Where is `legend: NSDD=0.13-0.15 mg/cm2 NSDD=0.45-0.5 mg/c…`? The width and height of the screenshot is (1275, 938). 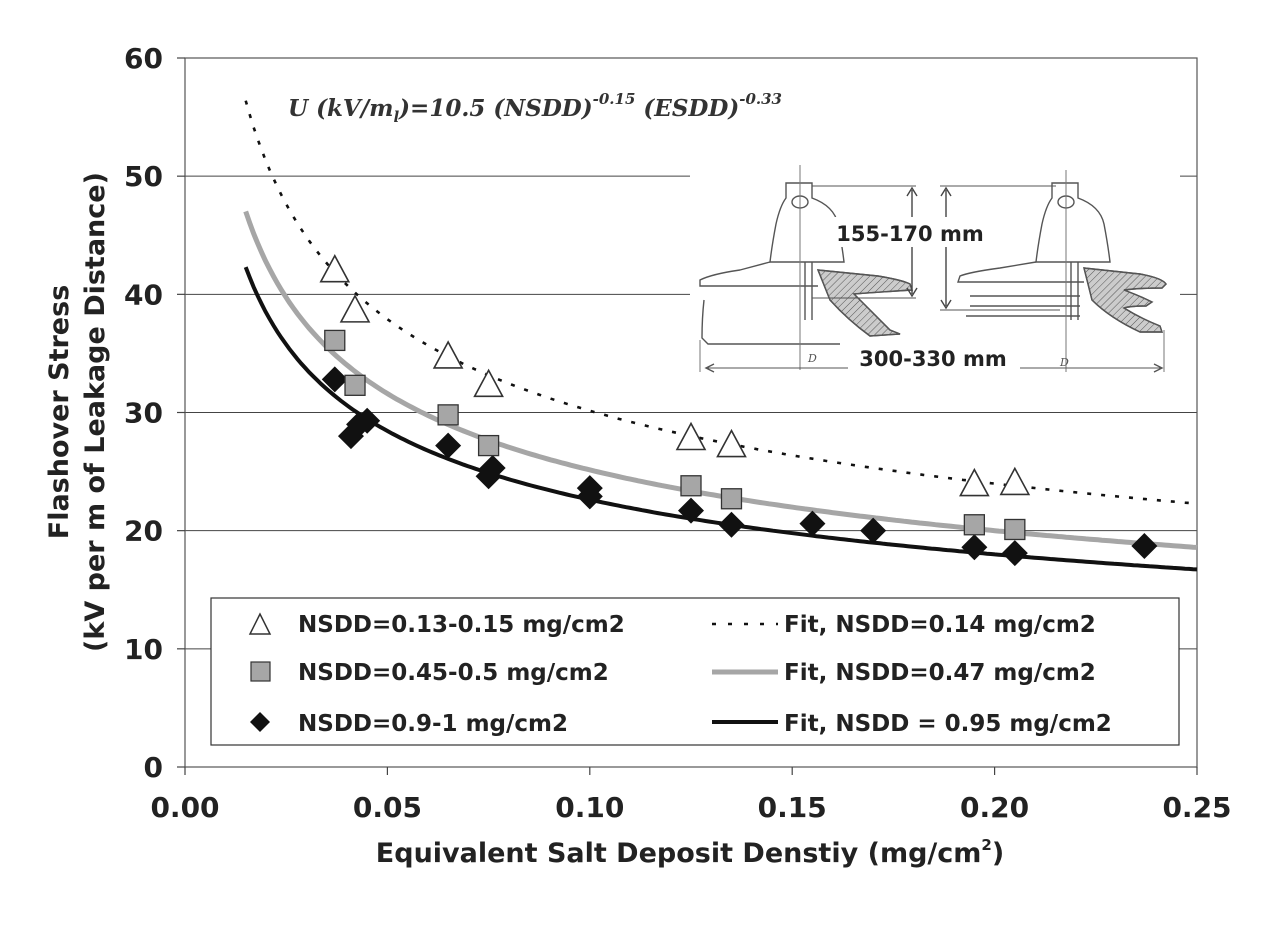 legend: NSDD=0.13-0.15 mg/cm2 NSDD=0.45-0.5 mg/c… is located at coordinates (695, 671).